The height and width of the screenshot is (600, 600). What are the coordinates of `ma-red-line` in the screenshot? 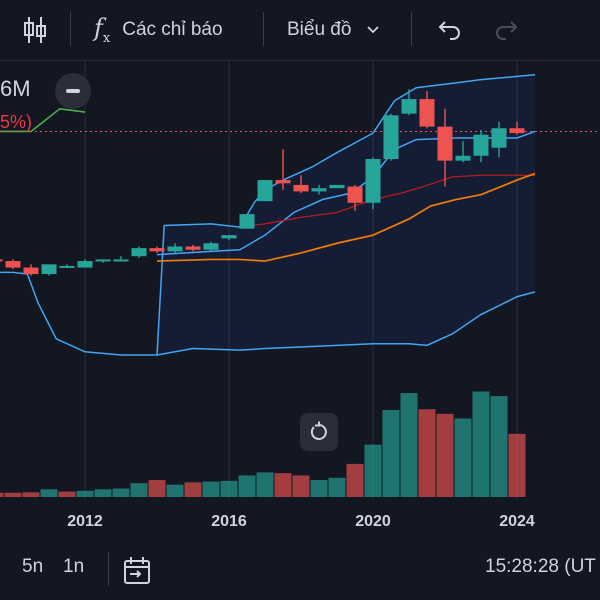 It's located at (387, 201).